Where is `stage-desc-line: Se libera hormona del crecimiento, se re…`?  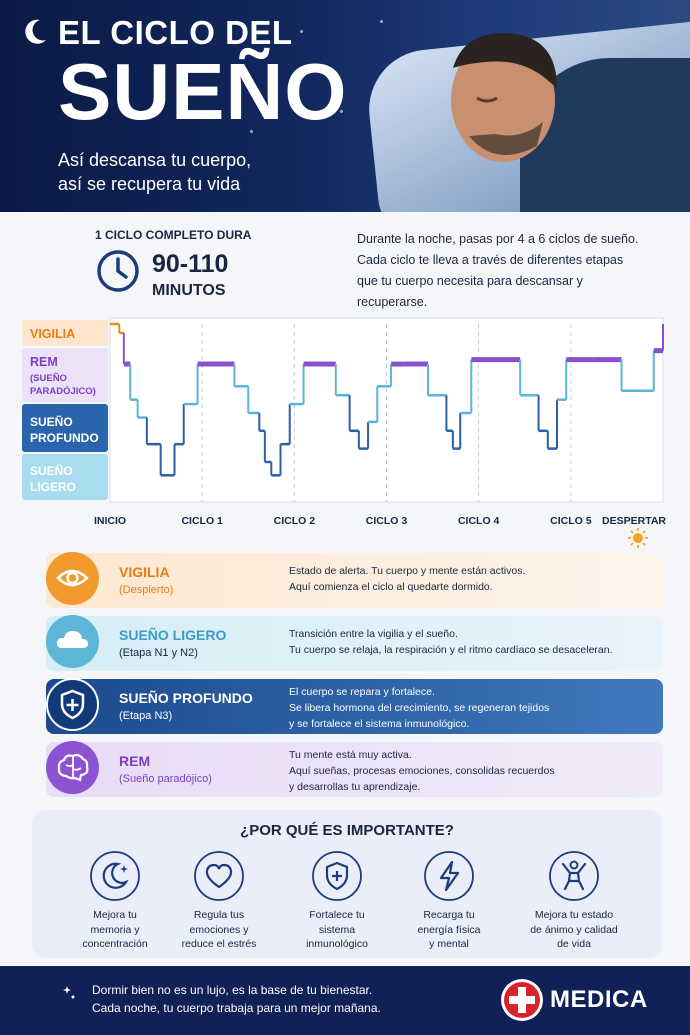
stage-desc-line: Se libera hormona del crecimiento, se re… is located at coordinates (419, 708).